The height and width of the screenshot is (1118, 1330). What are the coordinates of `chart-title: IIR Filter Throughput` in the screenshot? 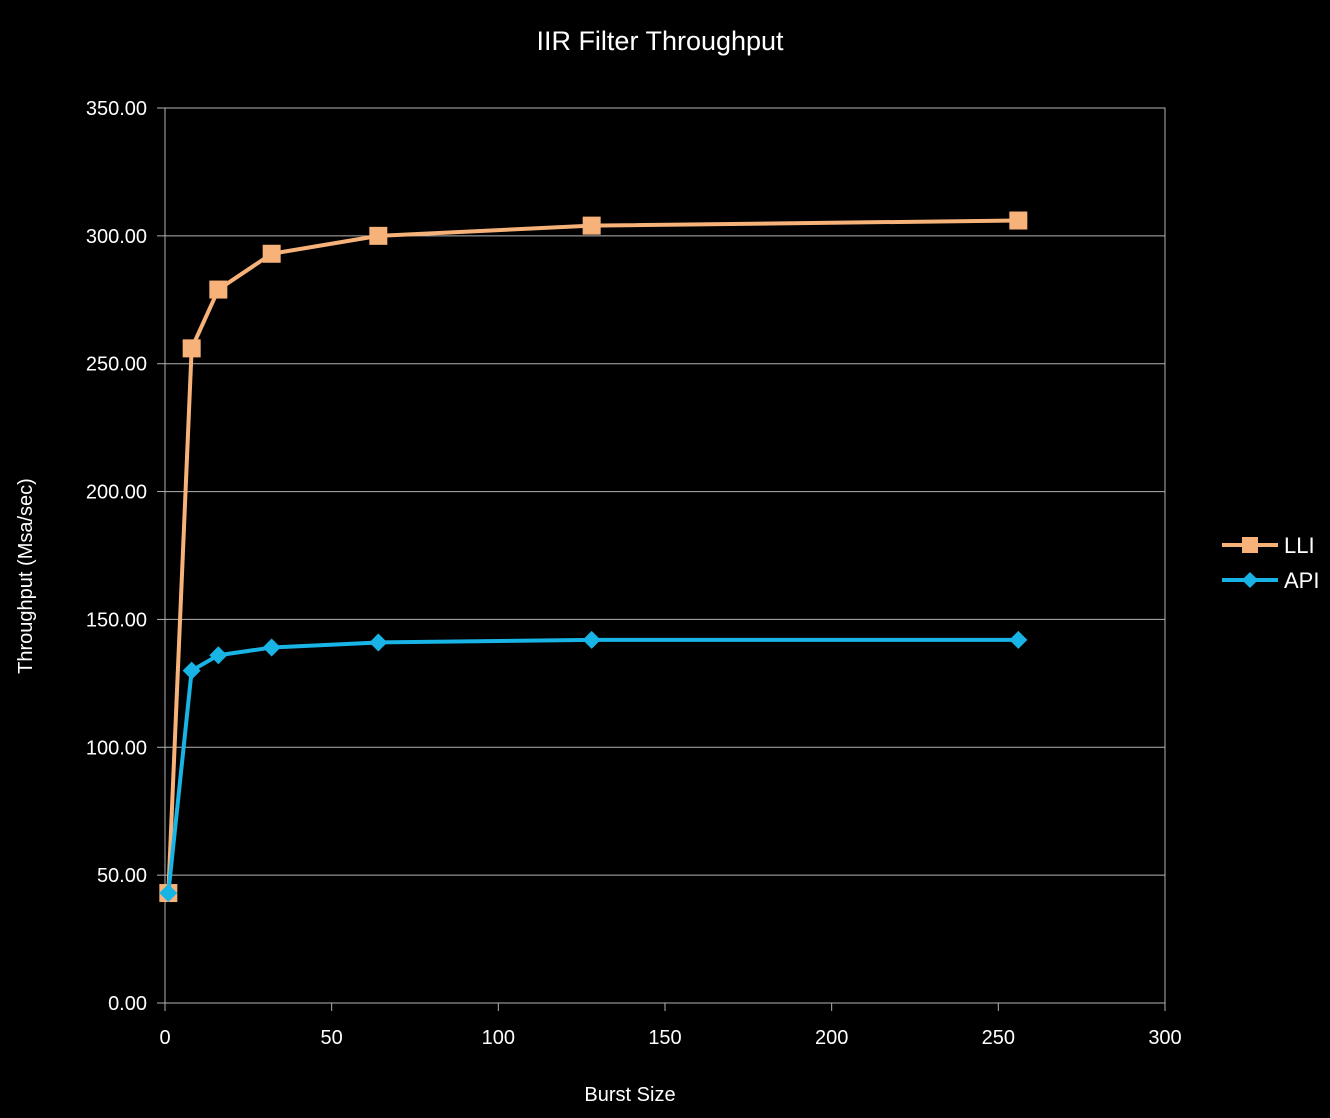 It's located at (660, 41).